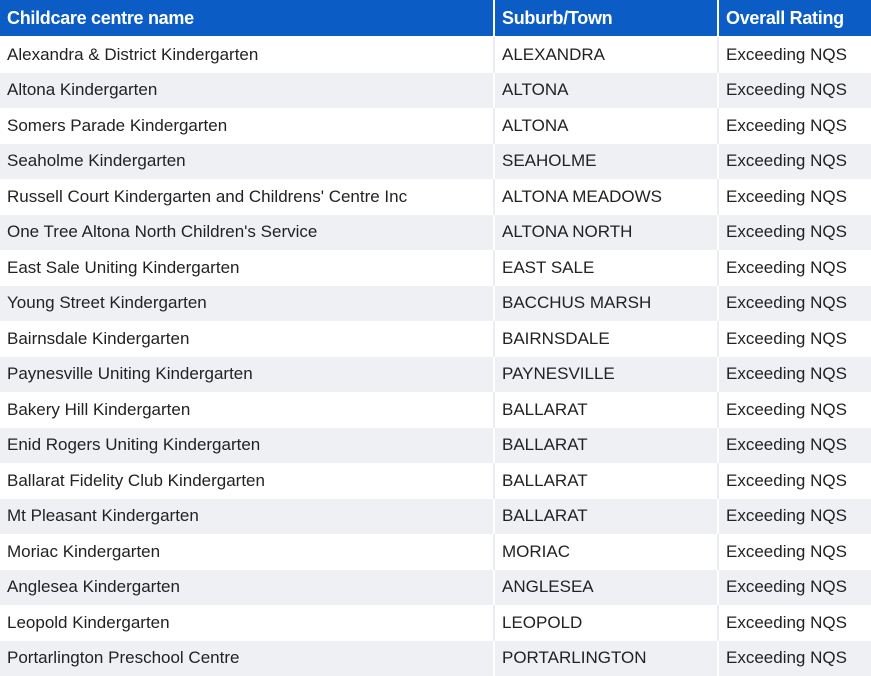 Image resolution: width=871 pixels, height=676 pixels. Describe the element at coordinates (247, 658) in the screenshot. I see `cell-centre-name: Portarlington Preschool Centre` at that location.